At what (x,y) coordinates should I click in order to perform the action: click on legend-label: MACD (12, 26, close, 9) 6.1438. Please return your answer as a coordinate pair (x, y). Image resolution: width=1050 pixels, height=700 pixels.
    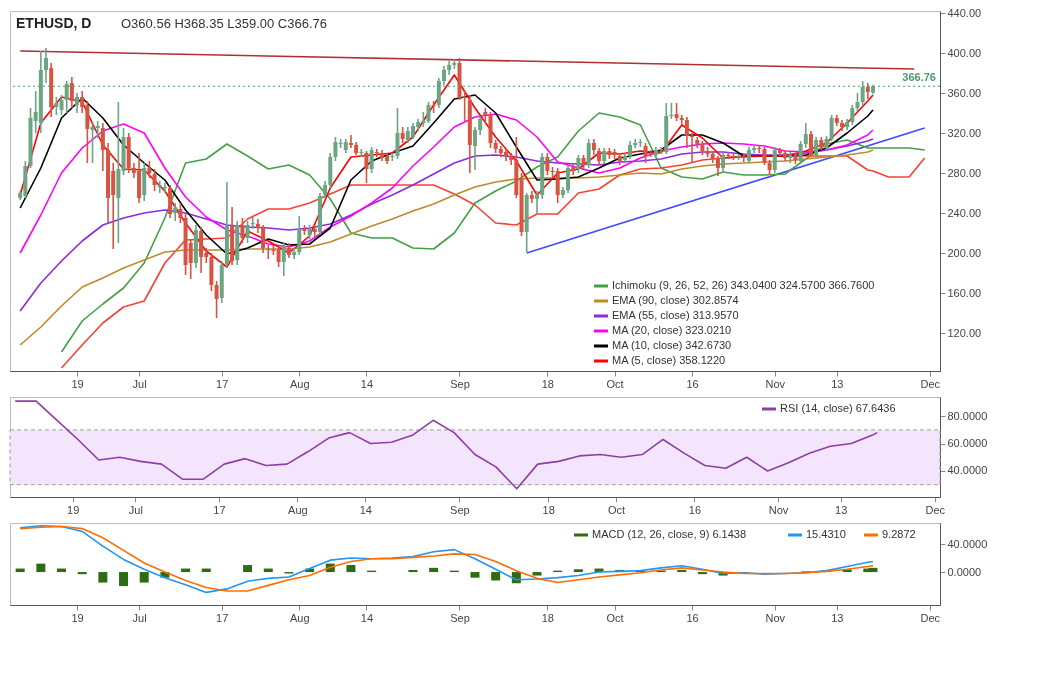
    Looking at the image, I should click on (669, 534).